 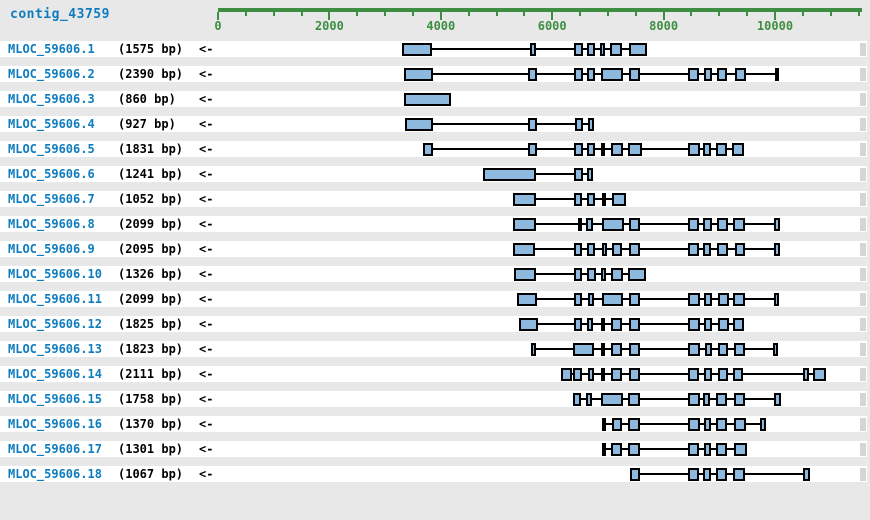 I want to click on transcript-name: MLOC_59606.9, so click(x=51, y=249).